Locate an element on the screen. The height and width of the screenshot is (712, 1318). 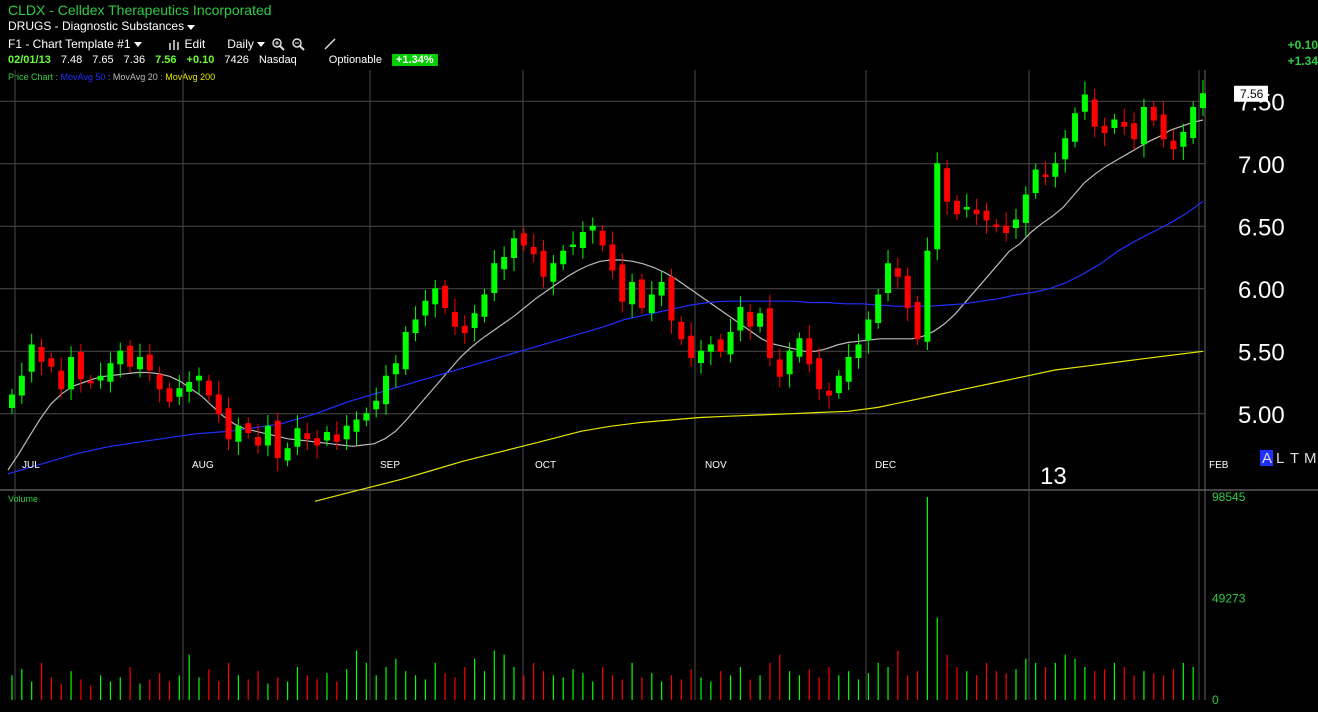
bar-chart-icon is located at coordinates (173, 45).